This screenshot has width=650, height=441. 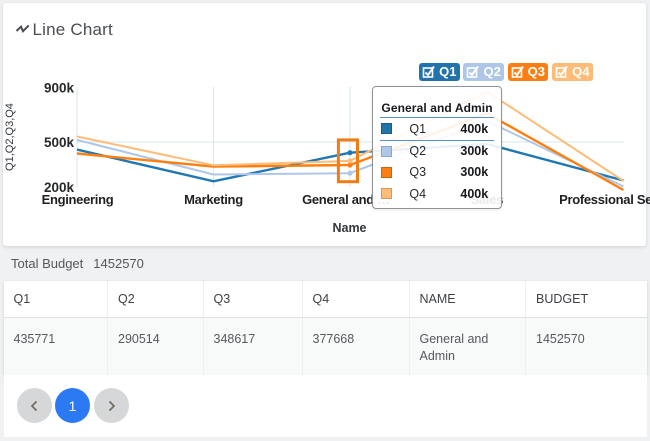 What do you see at coordinates (10, 137) in the screenshot?
I see `svg-text: Q1,Q2,Q3,Q4` at bounding box center [10, 137].